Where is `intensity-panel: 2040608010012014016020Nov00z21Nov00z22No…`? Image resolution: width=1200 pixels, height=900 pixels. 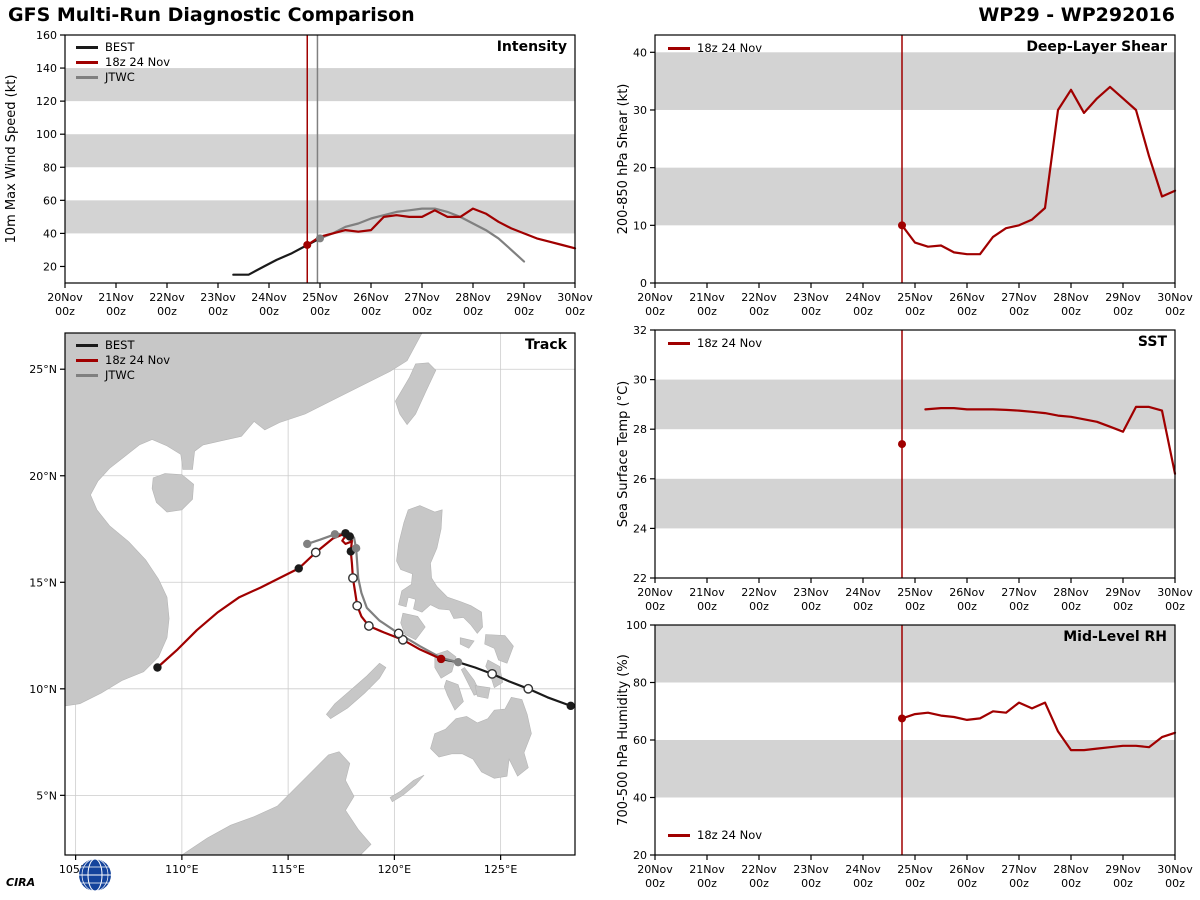
intensity-panel: 2040608010012014016020Nov00z21Nov00z22No… is located at coordinates (314, 173).